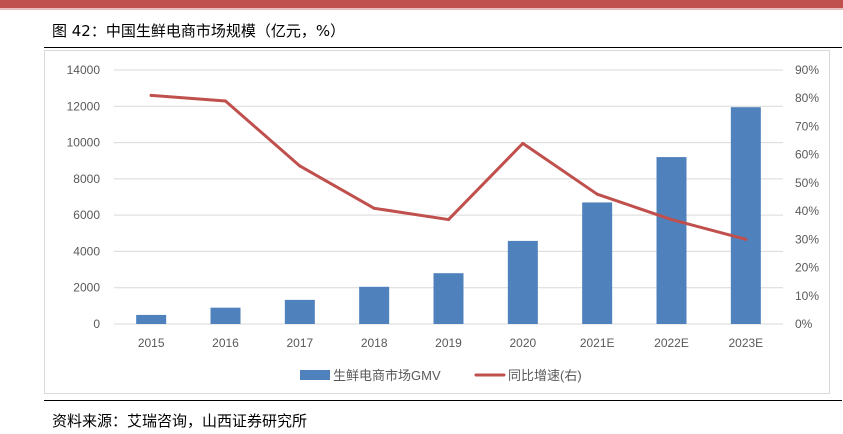 The height and width of the screenshot is (434, 843). Describe the element at coordinates (545, 375) in the screenshot. I see `legend-label-growth: 同比增速(右)` at that location.